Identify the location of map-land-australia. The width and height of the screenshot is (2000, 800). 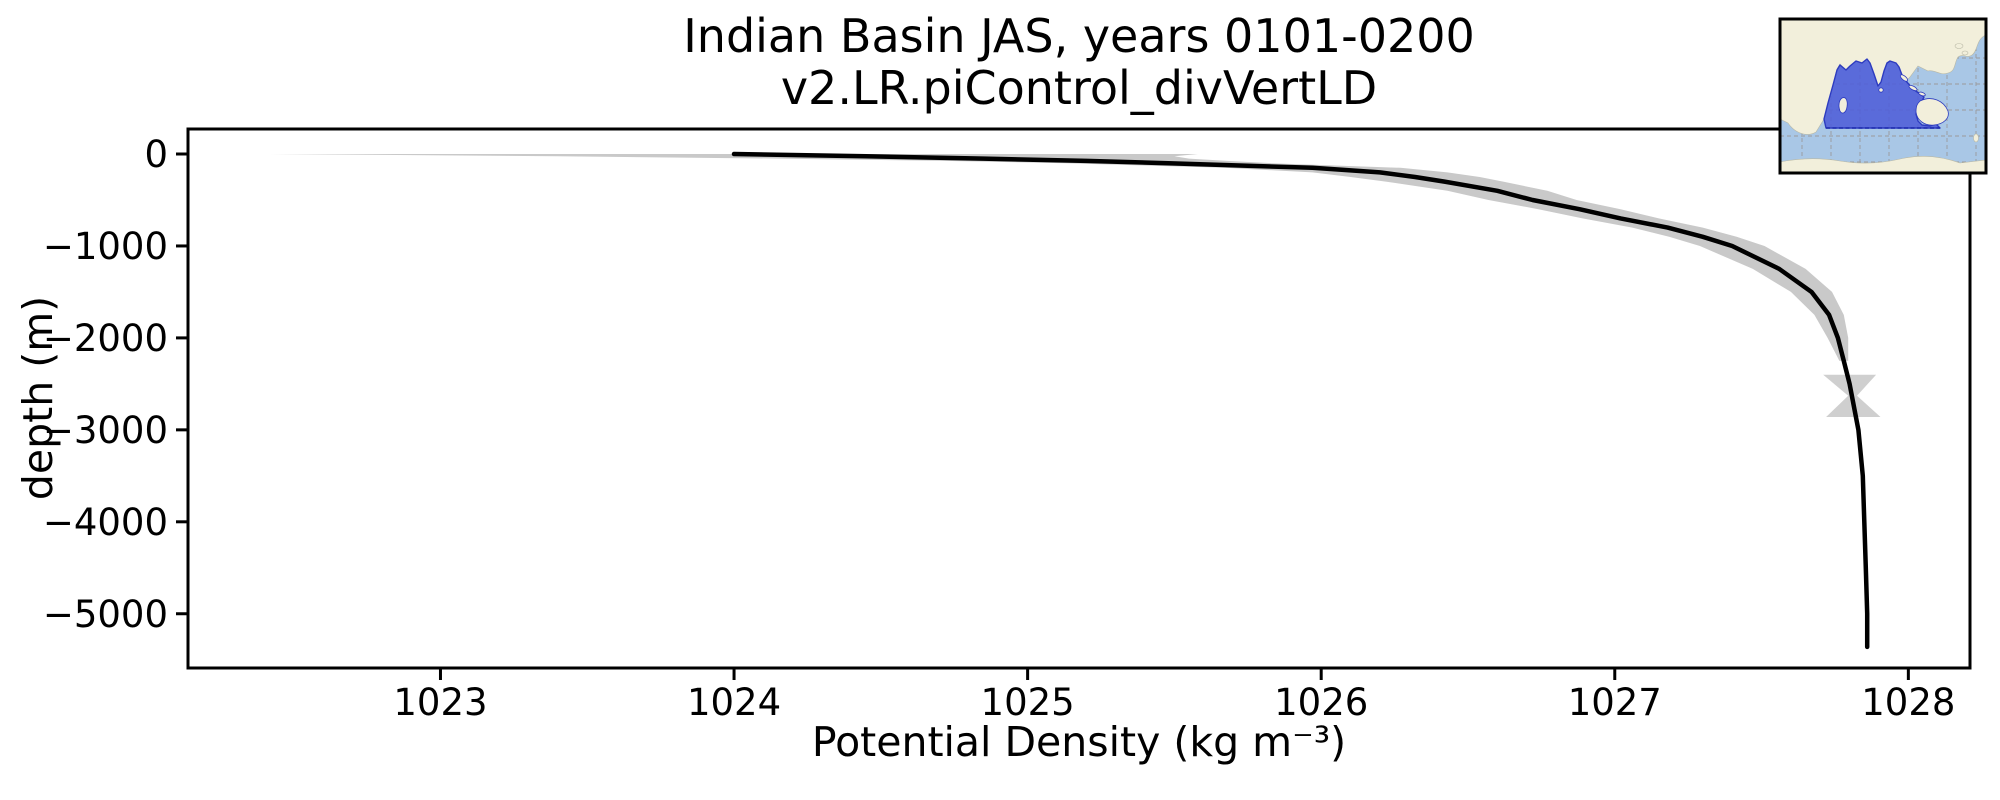
(1932, 112).